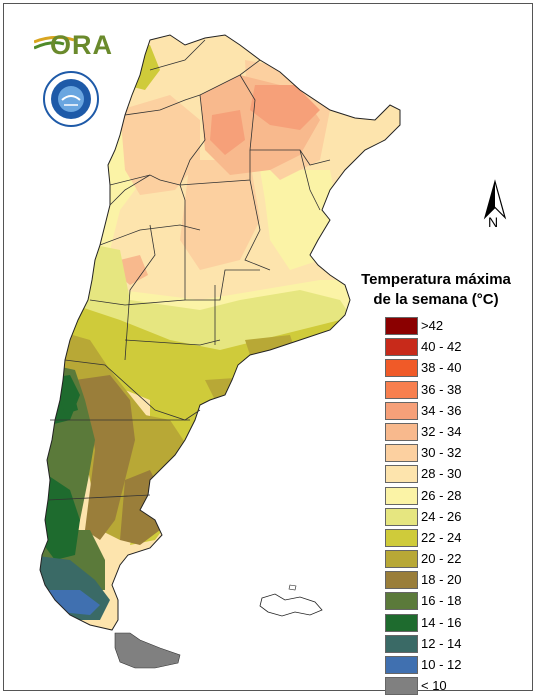 This screenshot has height=696, width=538. Describe the element at coordinates (441, 516) in the screenshot. I see `legend-label: 24 - 26` at that location.